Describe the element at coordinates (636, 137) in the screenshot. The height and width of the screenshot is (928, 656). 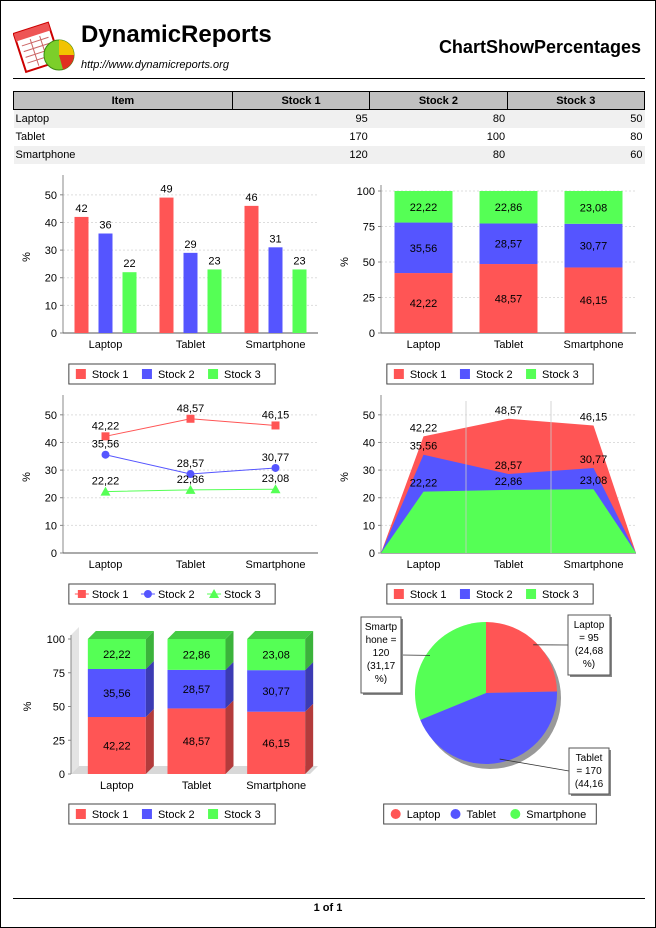
I see `table-cell: 80` at that location.